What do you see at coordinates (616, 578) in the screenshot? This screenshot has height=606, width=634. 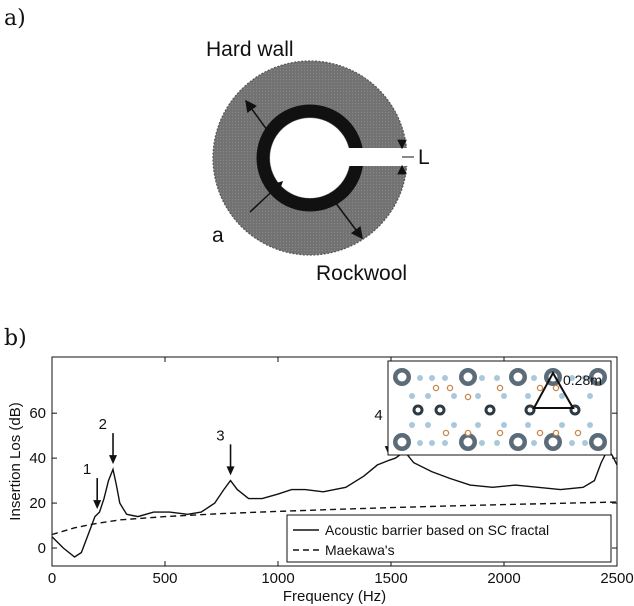 I see `x-tick-label: 2500` at bounding box center [616, 578].